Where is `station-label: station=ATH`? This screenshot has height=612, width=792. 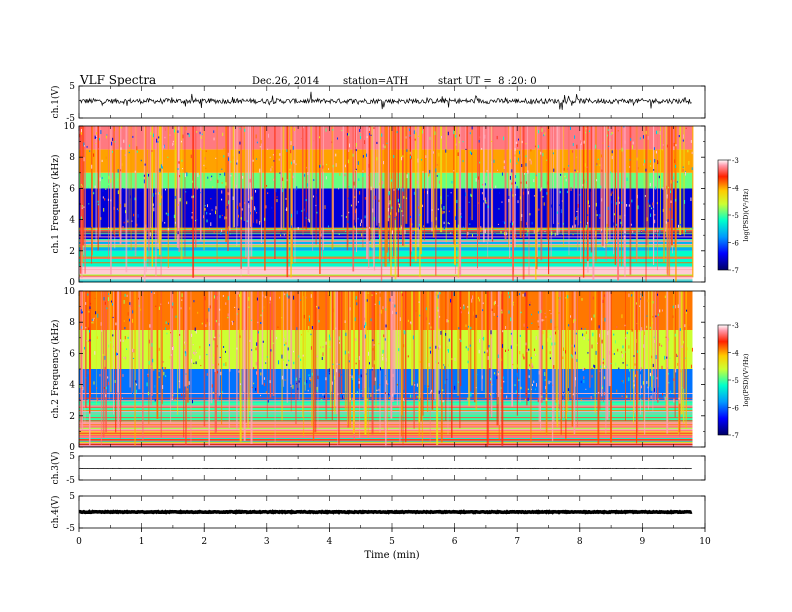 station-label: station=ATH is located at coordinates (376, 81).